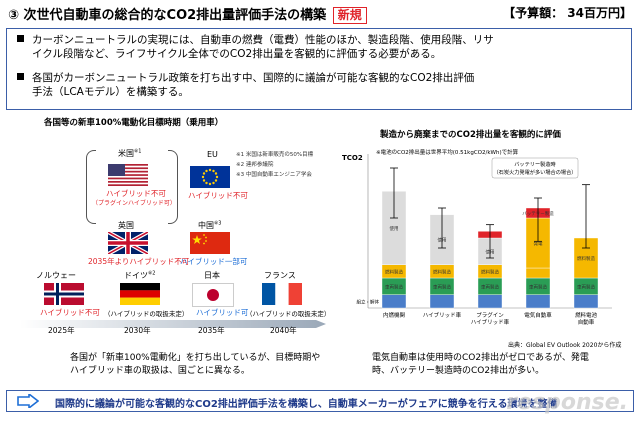 This screenshot has height=423, width=640. I want to click on year-2025: 2025年, so click(61, 330).